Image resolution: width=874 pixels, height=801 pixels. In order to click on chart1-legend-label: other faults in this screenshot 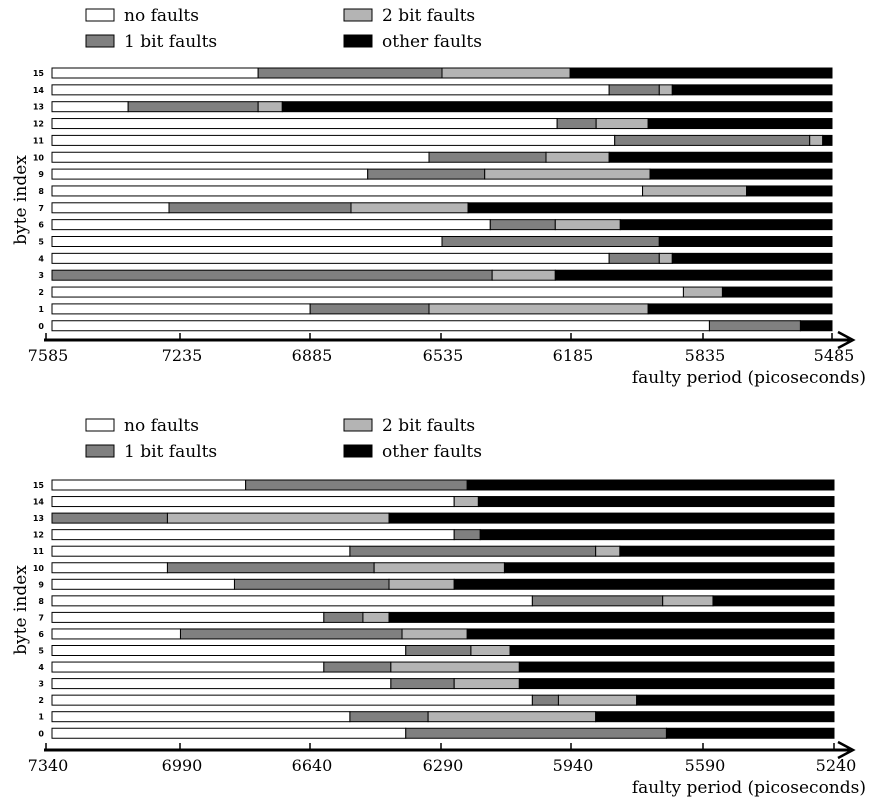, I will do `click(432, 42)`.